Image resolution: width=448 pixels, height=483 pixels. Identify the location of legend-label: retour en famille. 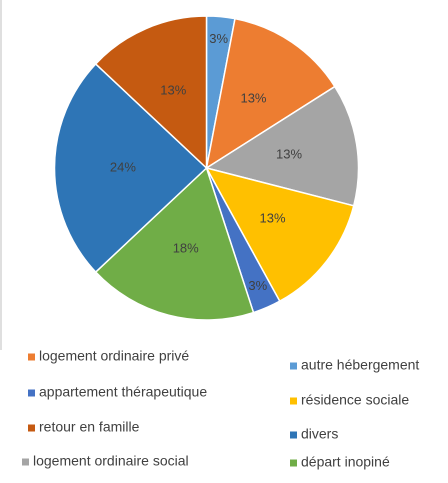
(89, 427).